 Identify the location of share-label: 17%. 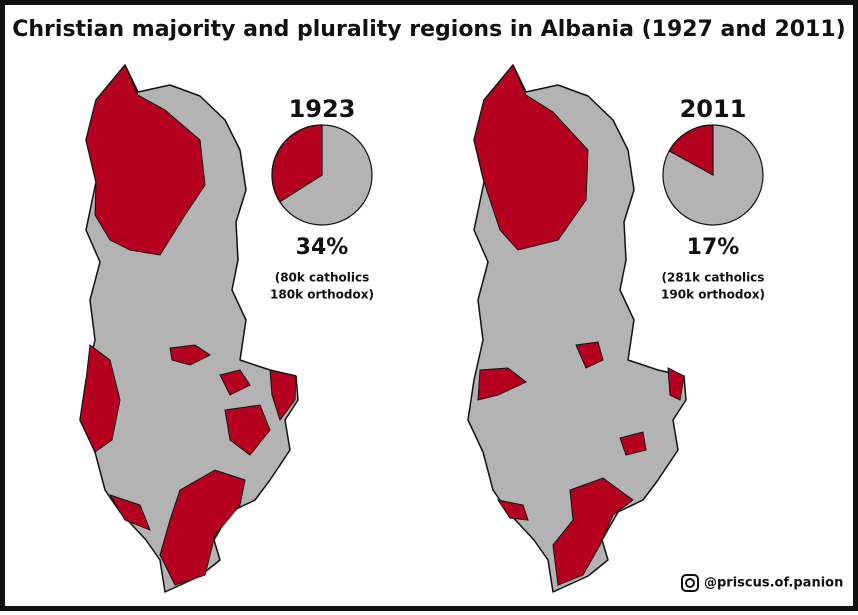
(713, 247).